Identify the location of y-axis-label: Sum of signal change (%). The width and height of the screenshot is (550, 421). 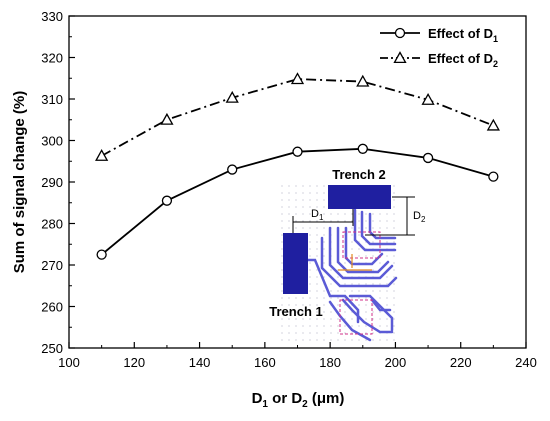
(19, 182).